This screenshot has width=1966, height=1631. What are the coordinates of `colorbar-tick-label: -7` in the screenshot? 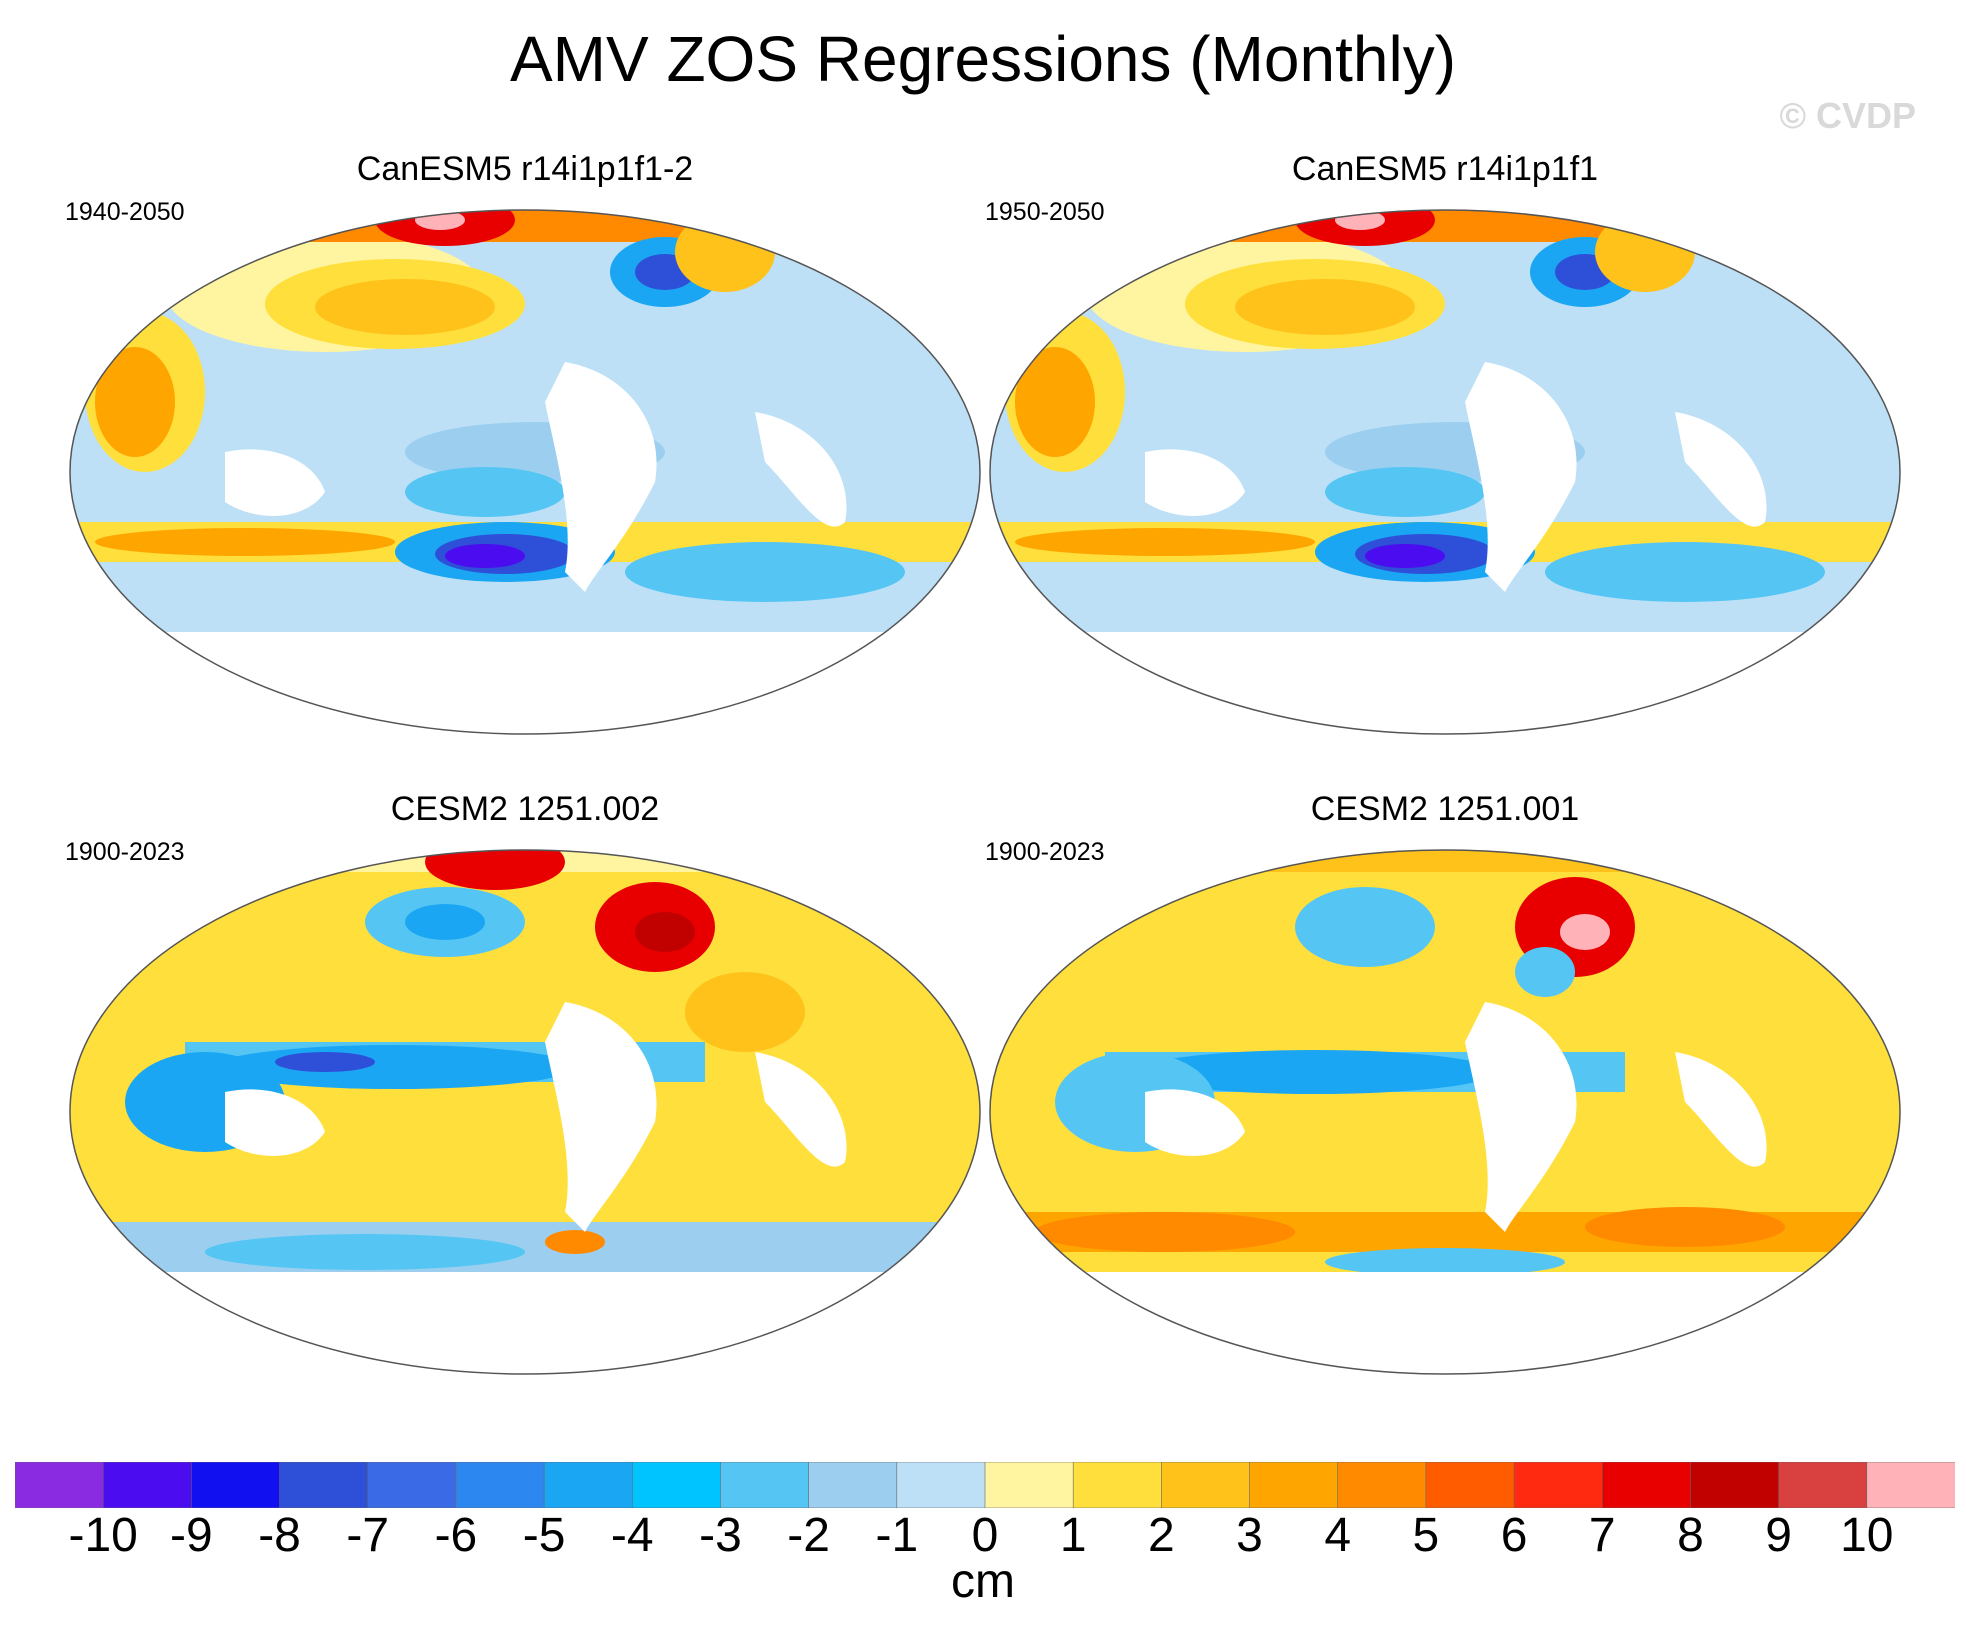 It's located at (368, 1535).